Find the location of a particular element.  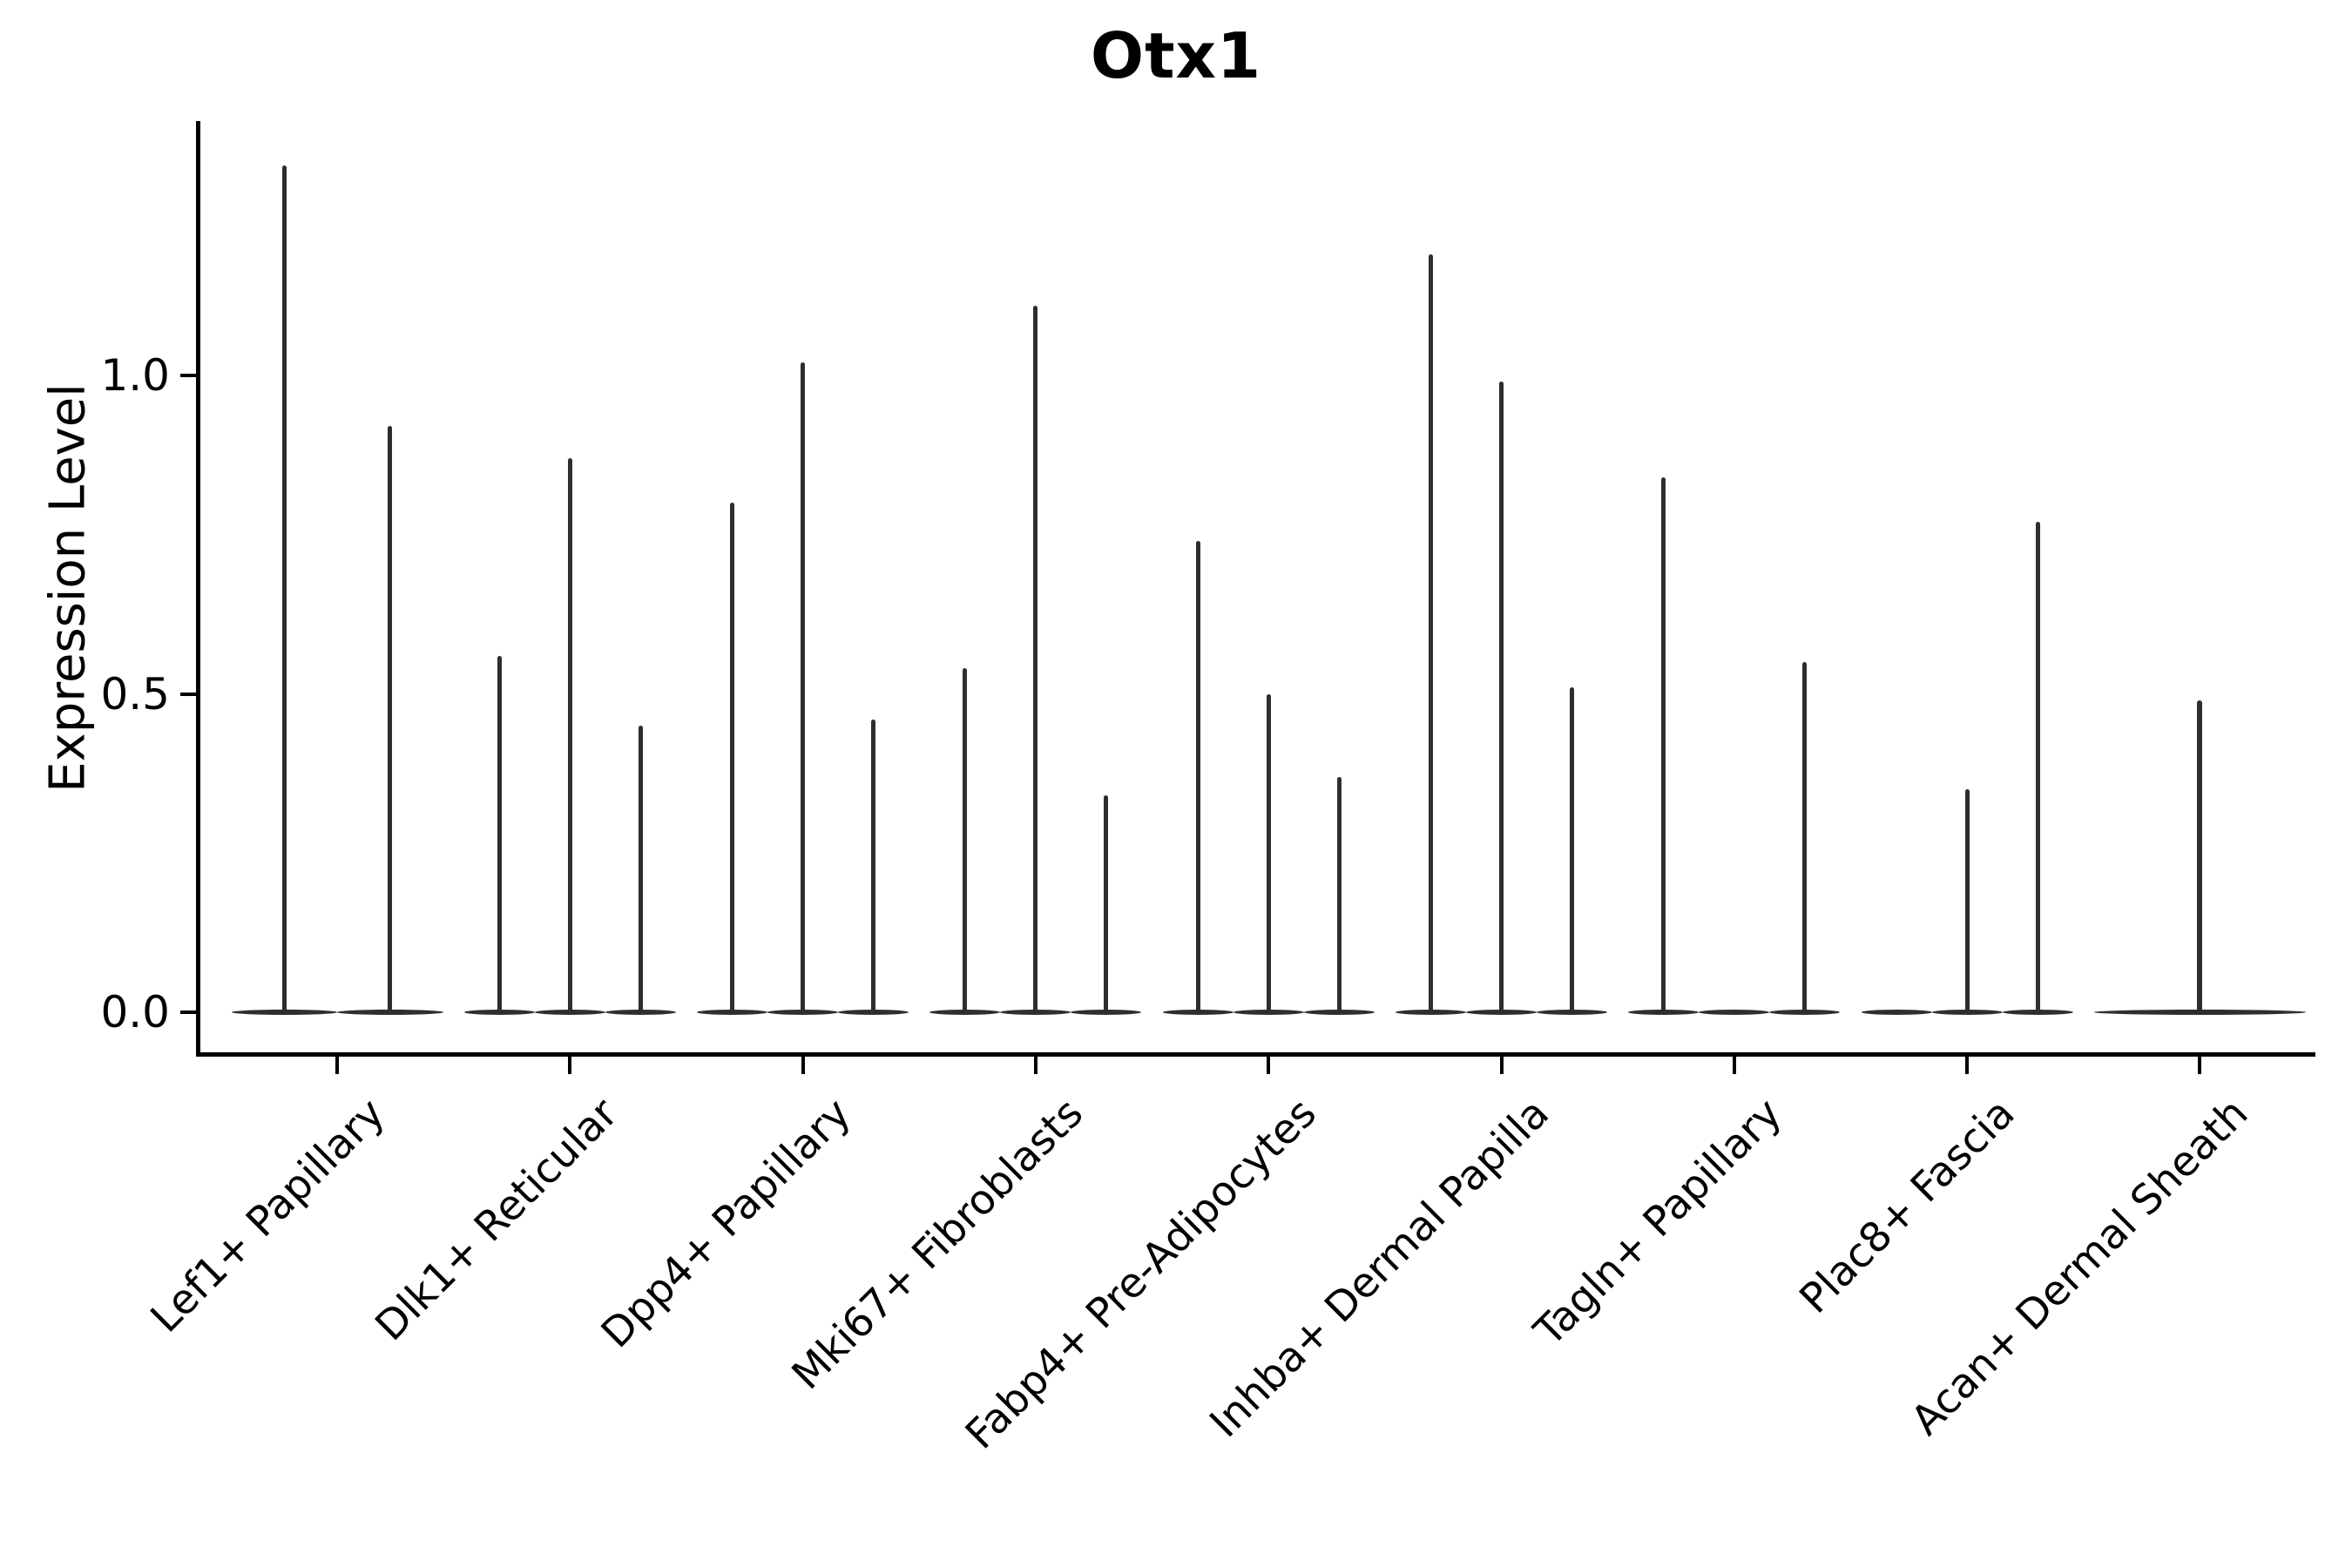

x-axis-tick-label: Dlk1+ Reticular is located at coordinates (496, 1220).